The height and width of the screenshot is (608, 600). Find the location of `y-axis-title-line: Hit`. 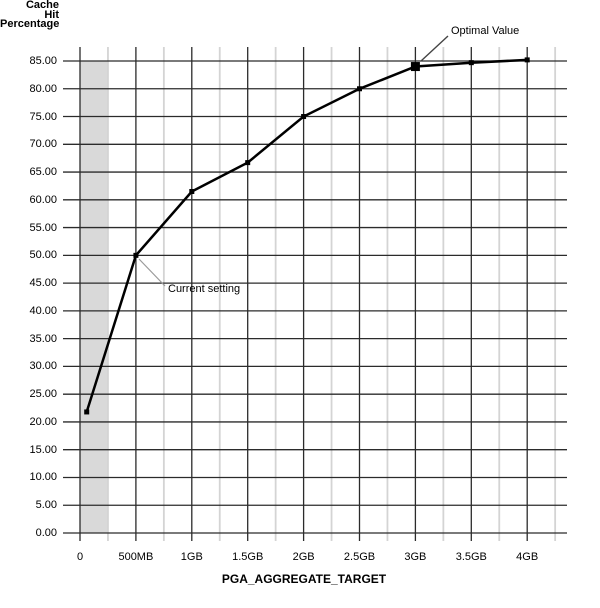

y-axis-title-line: Hit is located at coordinates (51, 14).